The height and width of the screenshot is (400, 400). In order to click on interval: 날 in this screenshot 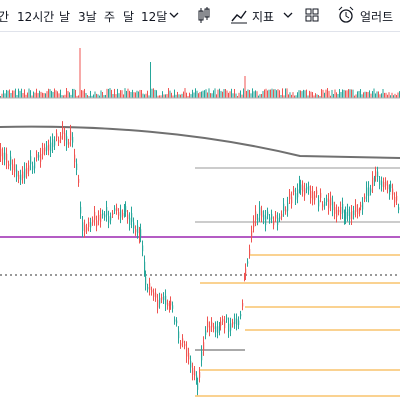, I will do `click(65, 17)`.